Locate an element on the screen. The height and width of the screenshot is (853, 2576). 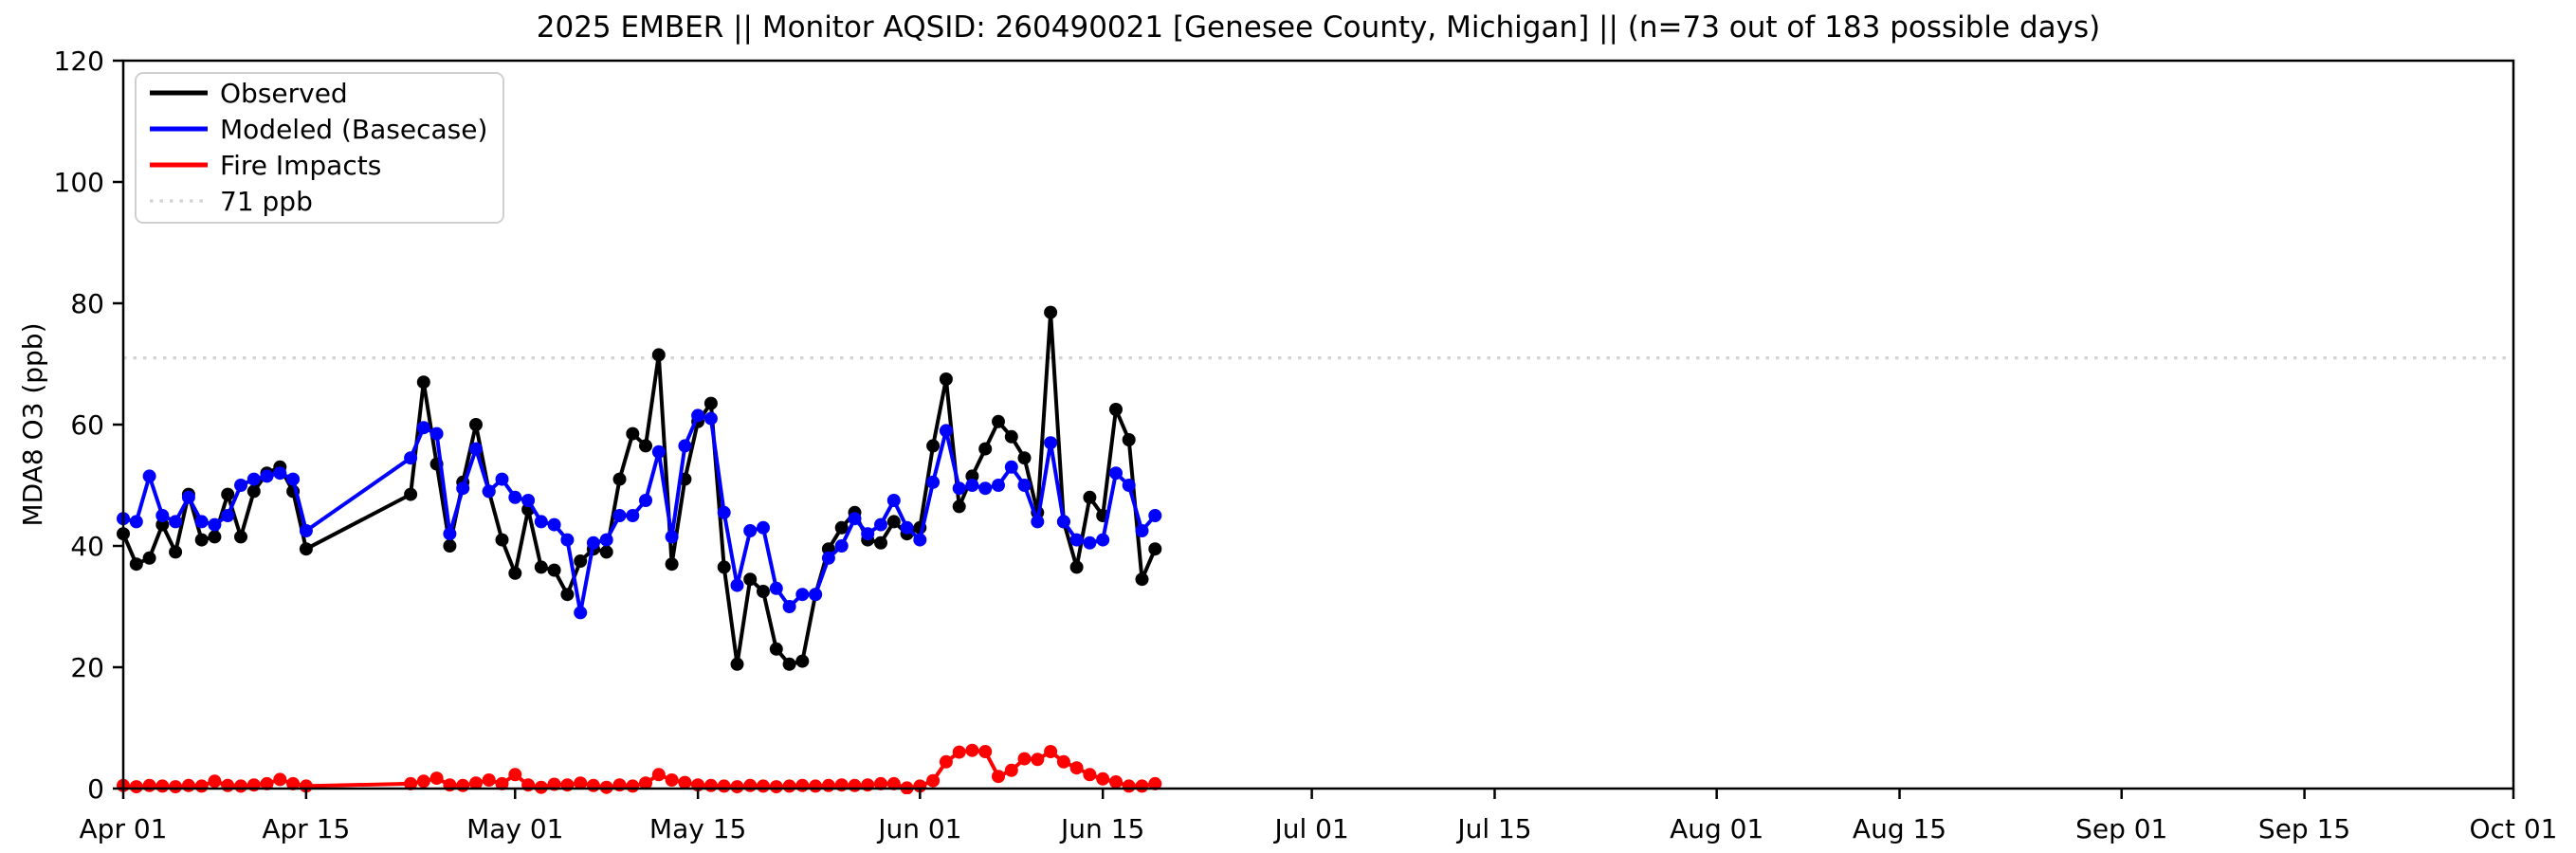
y-tick-label: 60 is located at coordinates (87, 425).